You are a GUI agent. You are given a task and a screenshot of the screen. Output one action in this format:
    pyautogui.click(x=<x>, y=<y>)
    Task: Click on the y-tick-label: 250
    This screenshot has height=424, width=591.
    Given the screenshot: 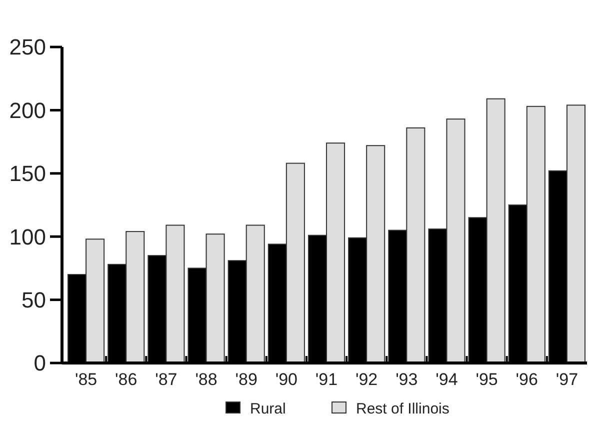 What is the action you would take?
    pyautogui.click(x=27, y=47)
    